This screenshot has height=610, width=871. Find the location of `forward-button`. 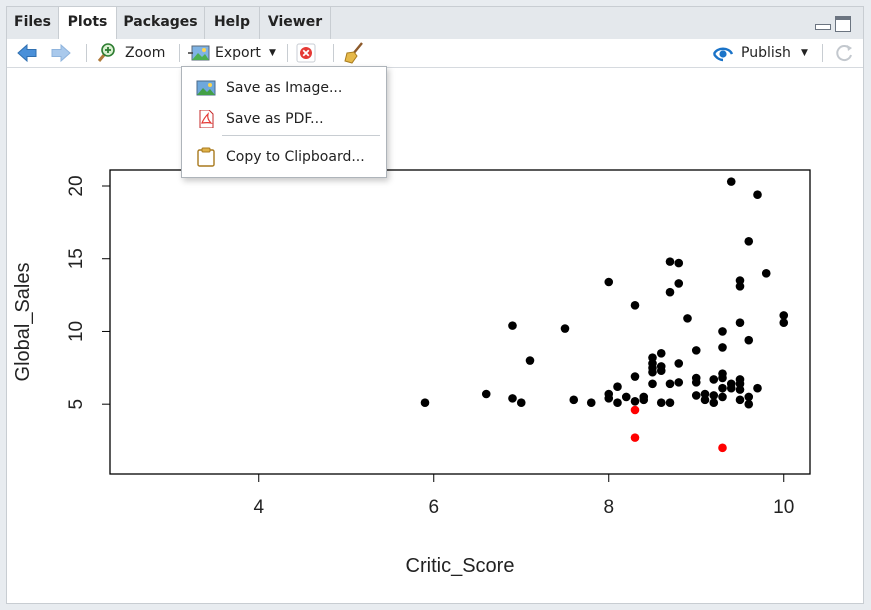

forward-button is located at coordinates (62, 53).